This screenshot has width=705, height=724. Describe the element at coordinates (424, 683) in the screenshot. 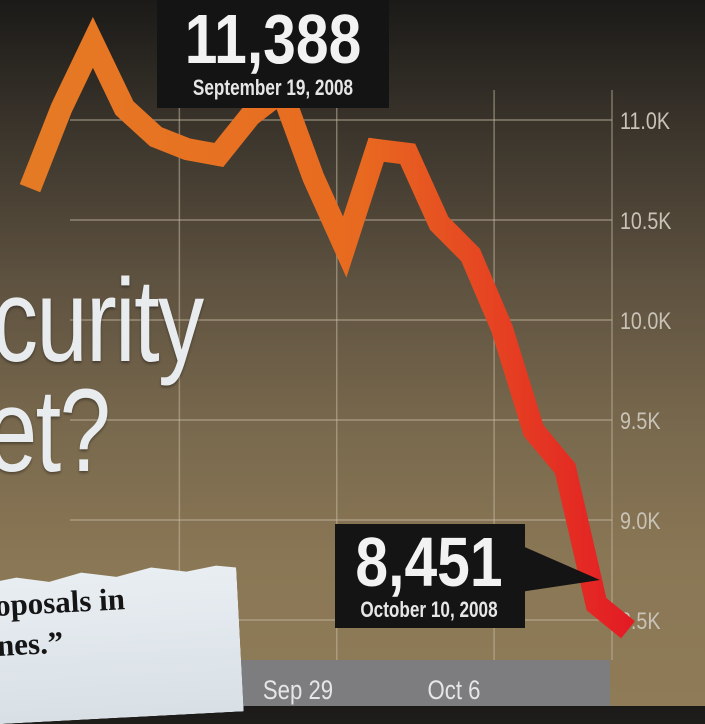

I see `x-axis: Sep 29 Oct 6` at that location.